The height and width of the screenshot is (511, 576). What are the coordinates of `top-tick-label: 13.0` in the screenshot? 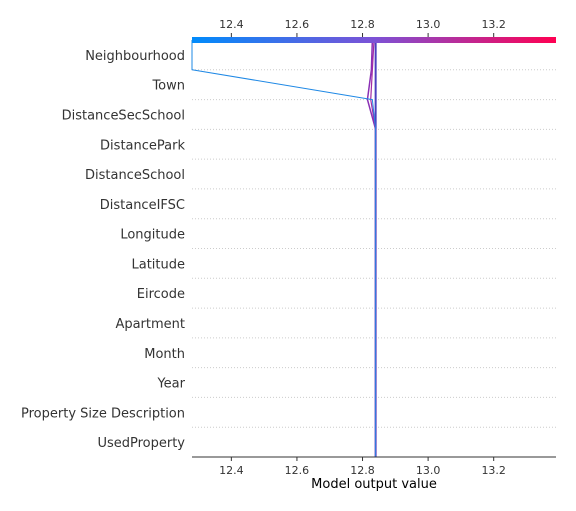 It's located at (428, 24).